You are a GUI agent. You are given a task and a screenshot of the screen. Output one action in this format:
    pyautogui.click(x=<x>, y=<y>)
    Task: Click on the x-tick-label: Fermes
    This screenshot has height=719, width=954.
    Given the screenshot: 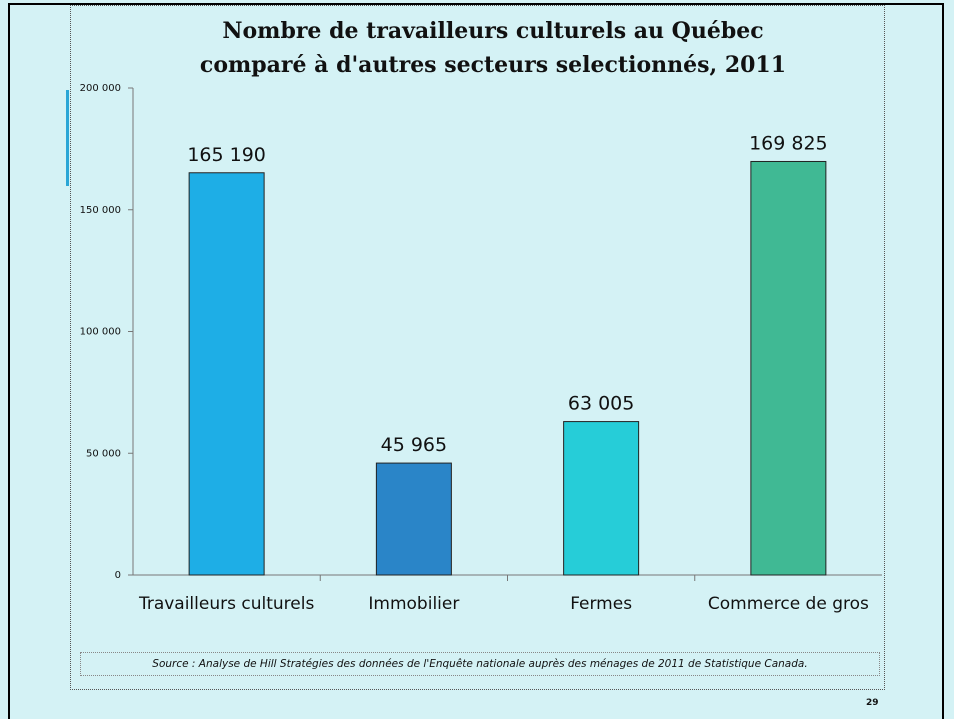 What is the action you would take?
    pyautogui.click(x=601, y=604)
    